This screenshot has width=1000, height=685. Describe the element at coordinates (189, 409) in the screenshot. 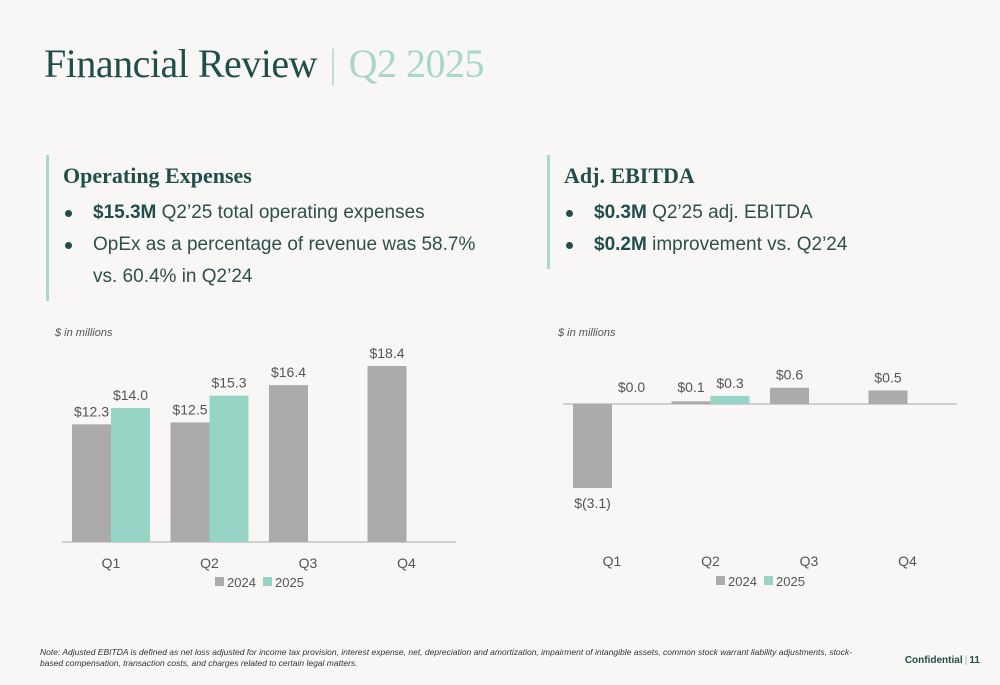

I see `data-label: $12.5` at that location.